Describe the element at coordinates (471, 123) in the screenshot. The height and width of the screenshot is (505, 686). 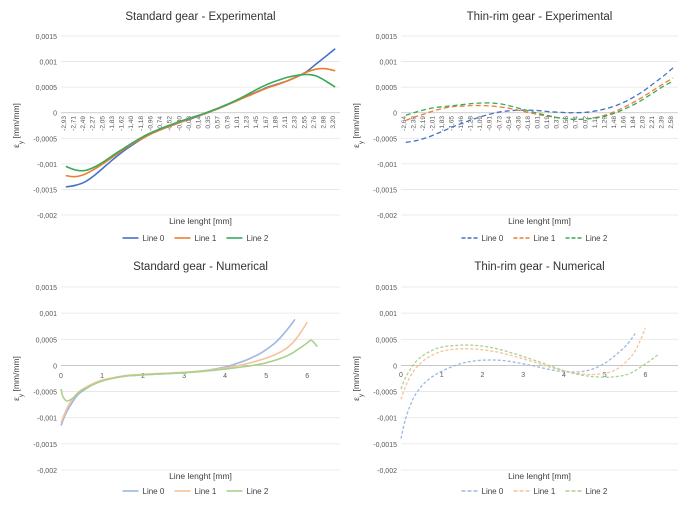
I see `x-tick-label: -1,28` at that location.